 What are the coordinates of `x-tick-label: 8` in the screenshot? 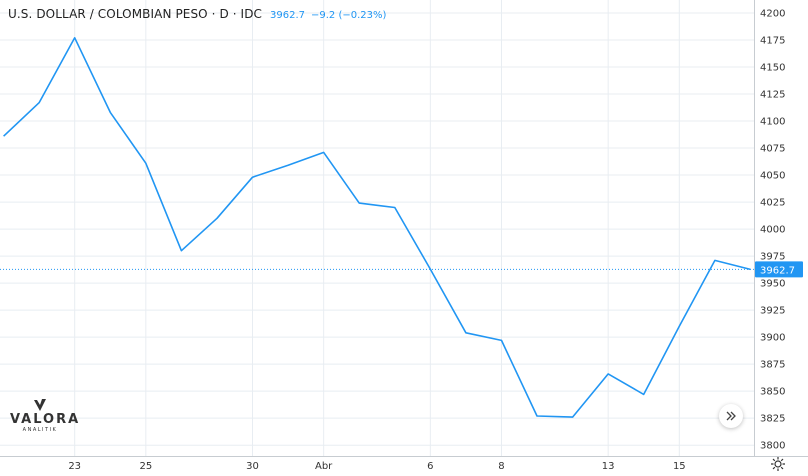 It's located at (501, 466).